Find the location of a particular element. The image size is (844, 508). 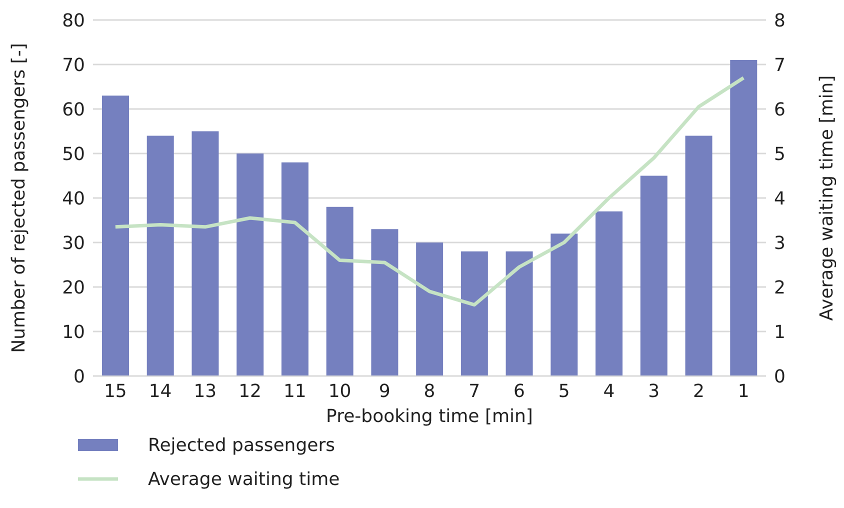

y-tick-label: 10 is located at coordinates (73, 332).